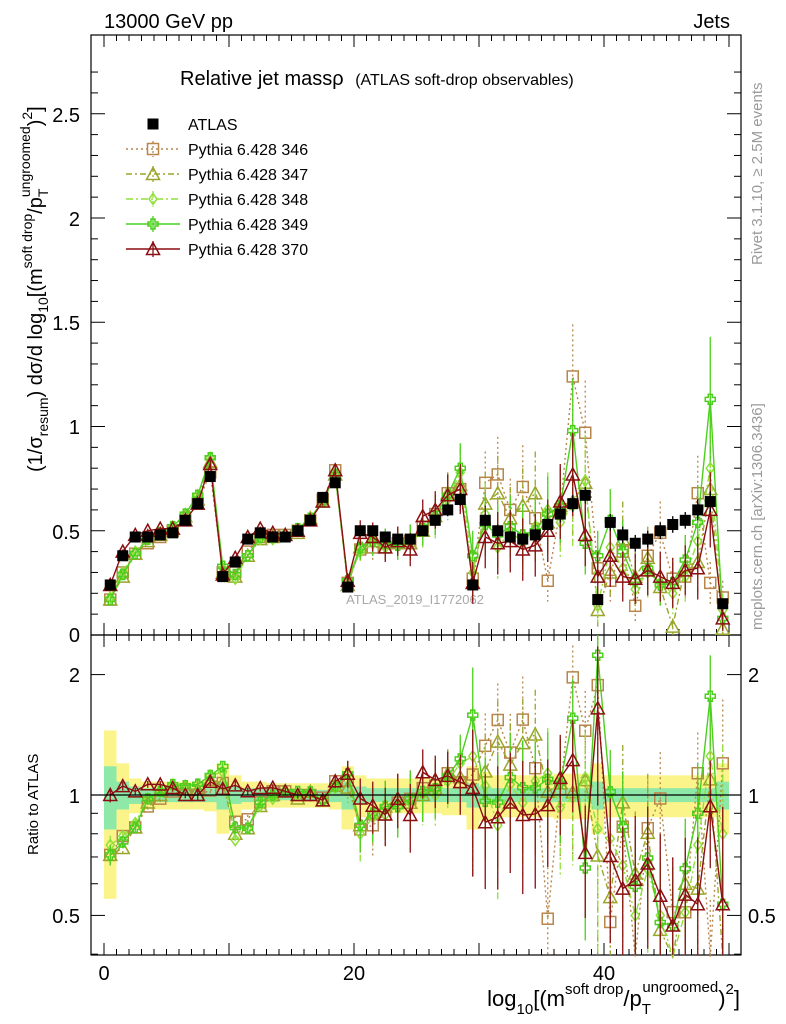 Image resolution: width=786 pixels, height=1024 pixels. What do you see at coordinates (248, 175) in the screenshot?
I see `legend-label: Pythia 6.428 347` at bounding box center [248, 175].